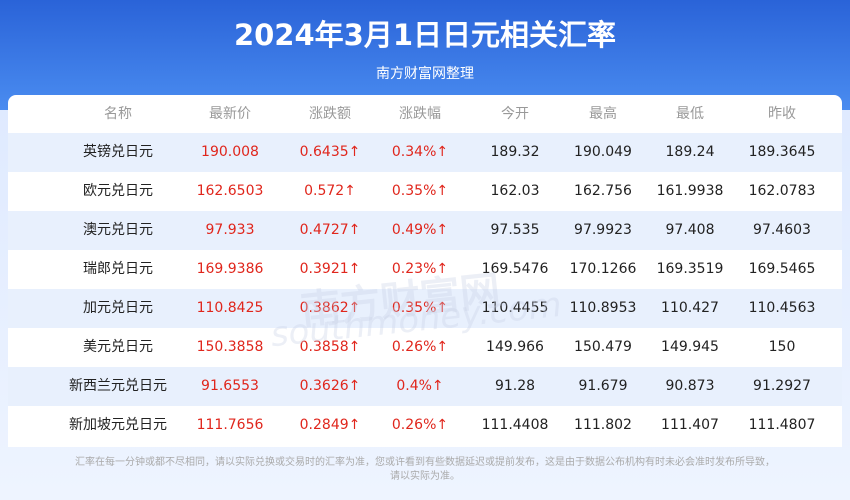 This screenshot has height=500, width=850. What do you see at coordinates (425, 35) in the screenshot?
I see `title: 2024年3月1日日元相关汇率` at bounding box center [425, 35].